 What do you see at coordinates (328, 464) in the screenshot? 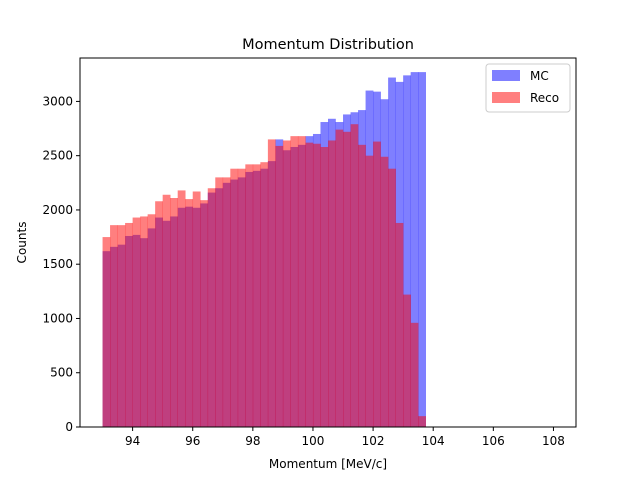
I see `x-axis-label: Momentum [MeV/c]` at bounding box center [328, 464].